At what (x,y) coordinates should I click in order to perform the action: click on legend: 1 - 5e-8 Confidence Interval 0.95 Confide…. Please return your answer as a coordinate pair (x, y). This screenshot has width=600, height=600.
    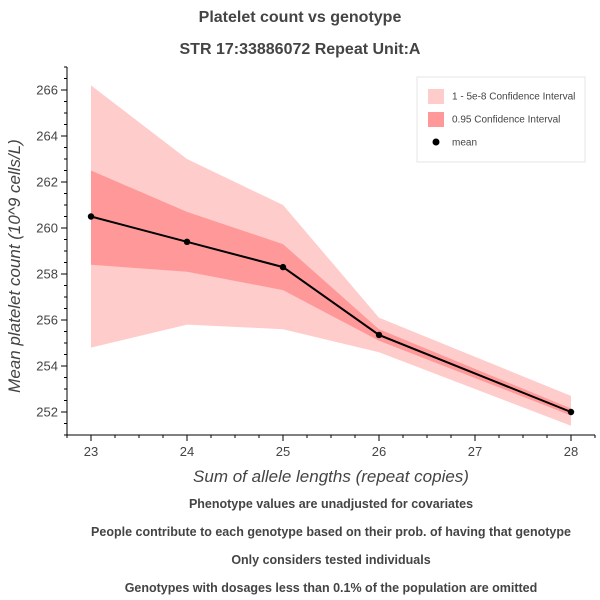
    Looking at the image, I should click on (501, 119).